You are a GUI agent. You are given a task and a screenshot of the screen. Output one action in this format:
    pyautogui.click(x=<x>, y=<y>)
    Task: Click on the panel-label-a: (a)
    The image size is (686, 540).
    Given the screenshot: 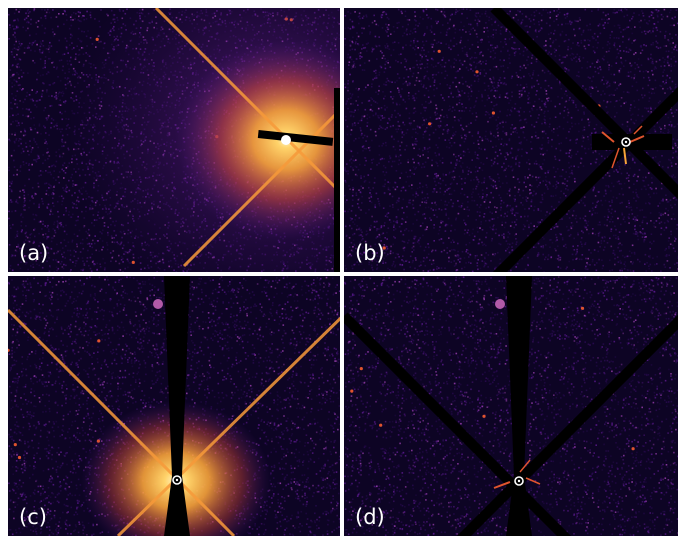 What is the action you would take?
    pyautogui.click(x=34, y=253)
    